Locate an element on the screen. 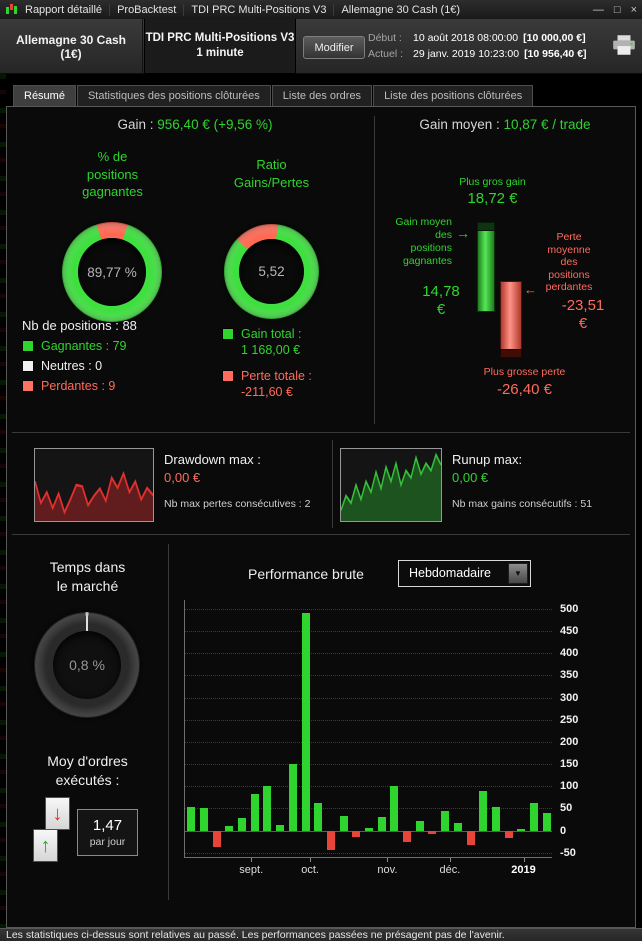 The image size is (642, 941). orders-per-day-value: 1,47 is located at coordinates (107, 825).